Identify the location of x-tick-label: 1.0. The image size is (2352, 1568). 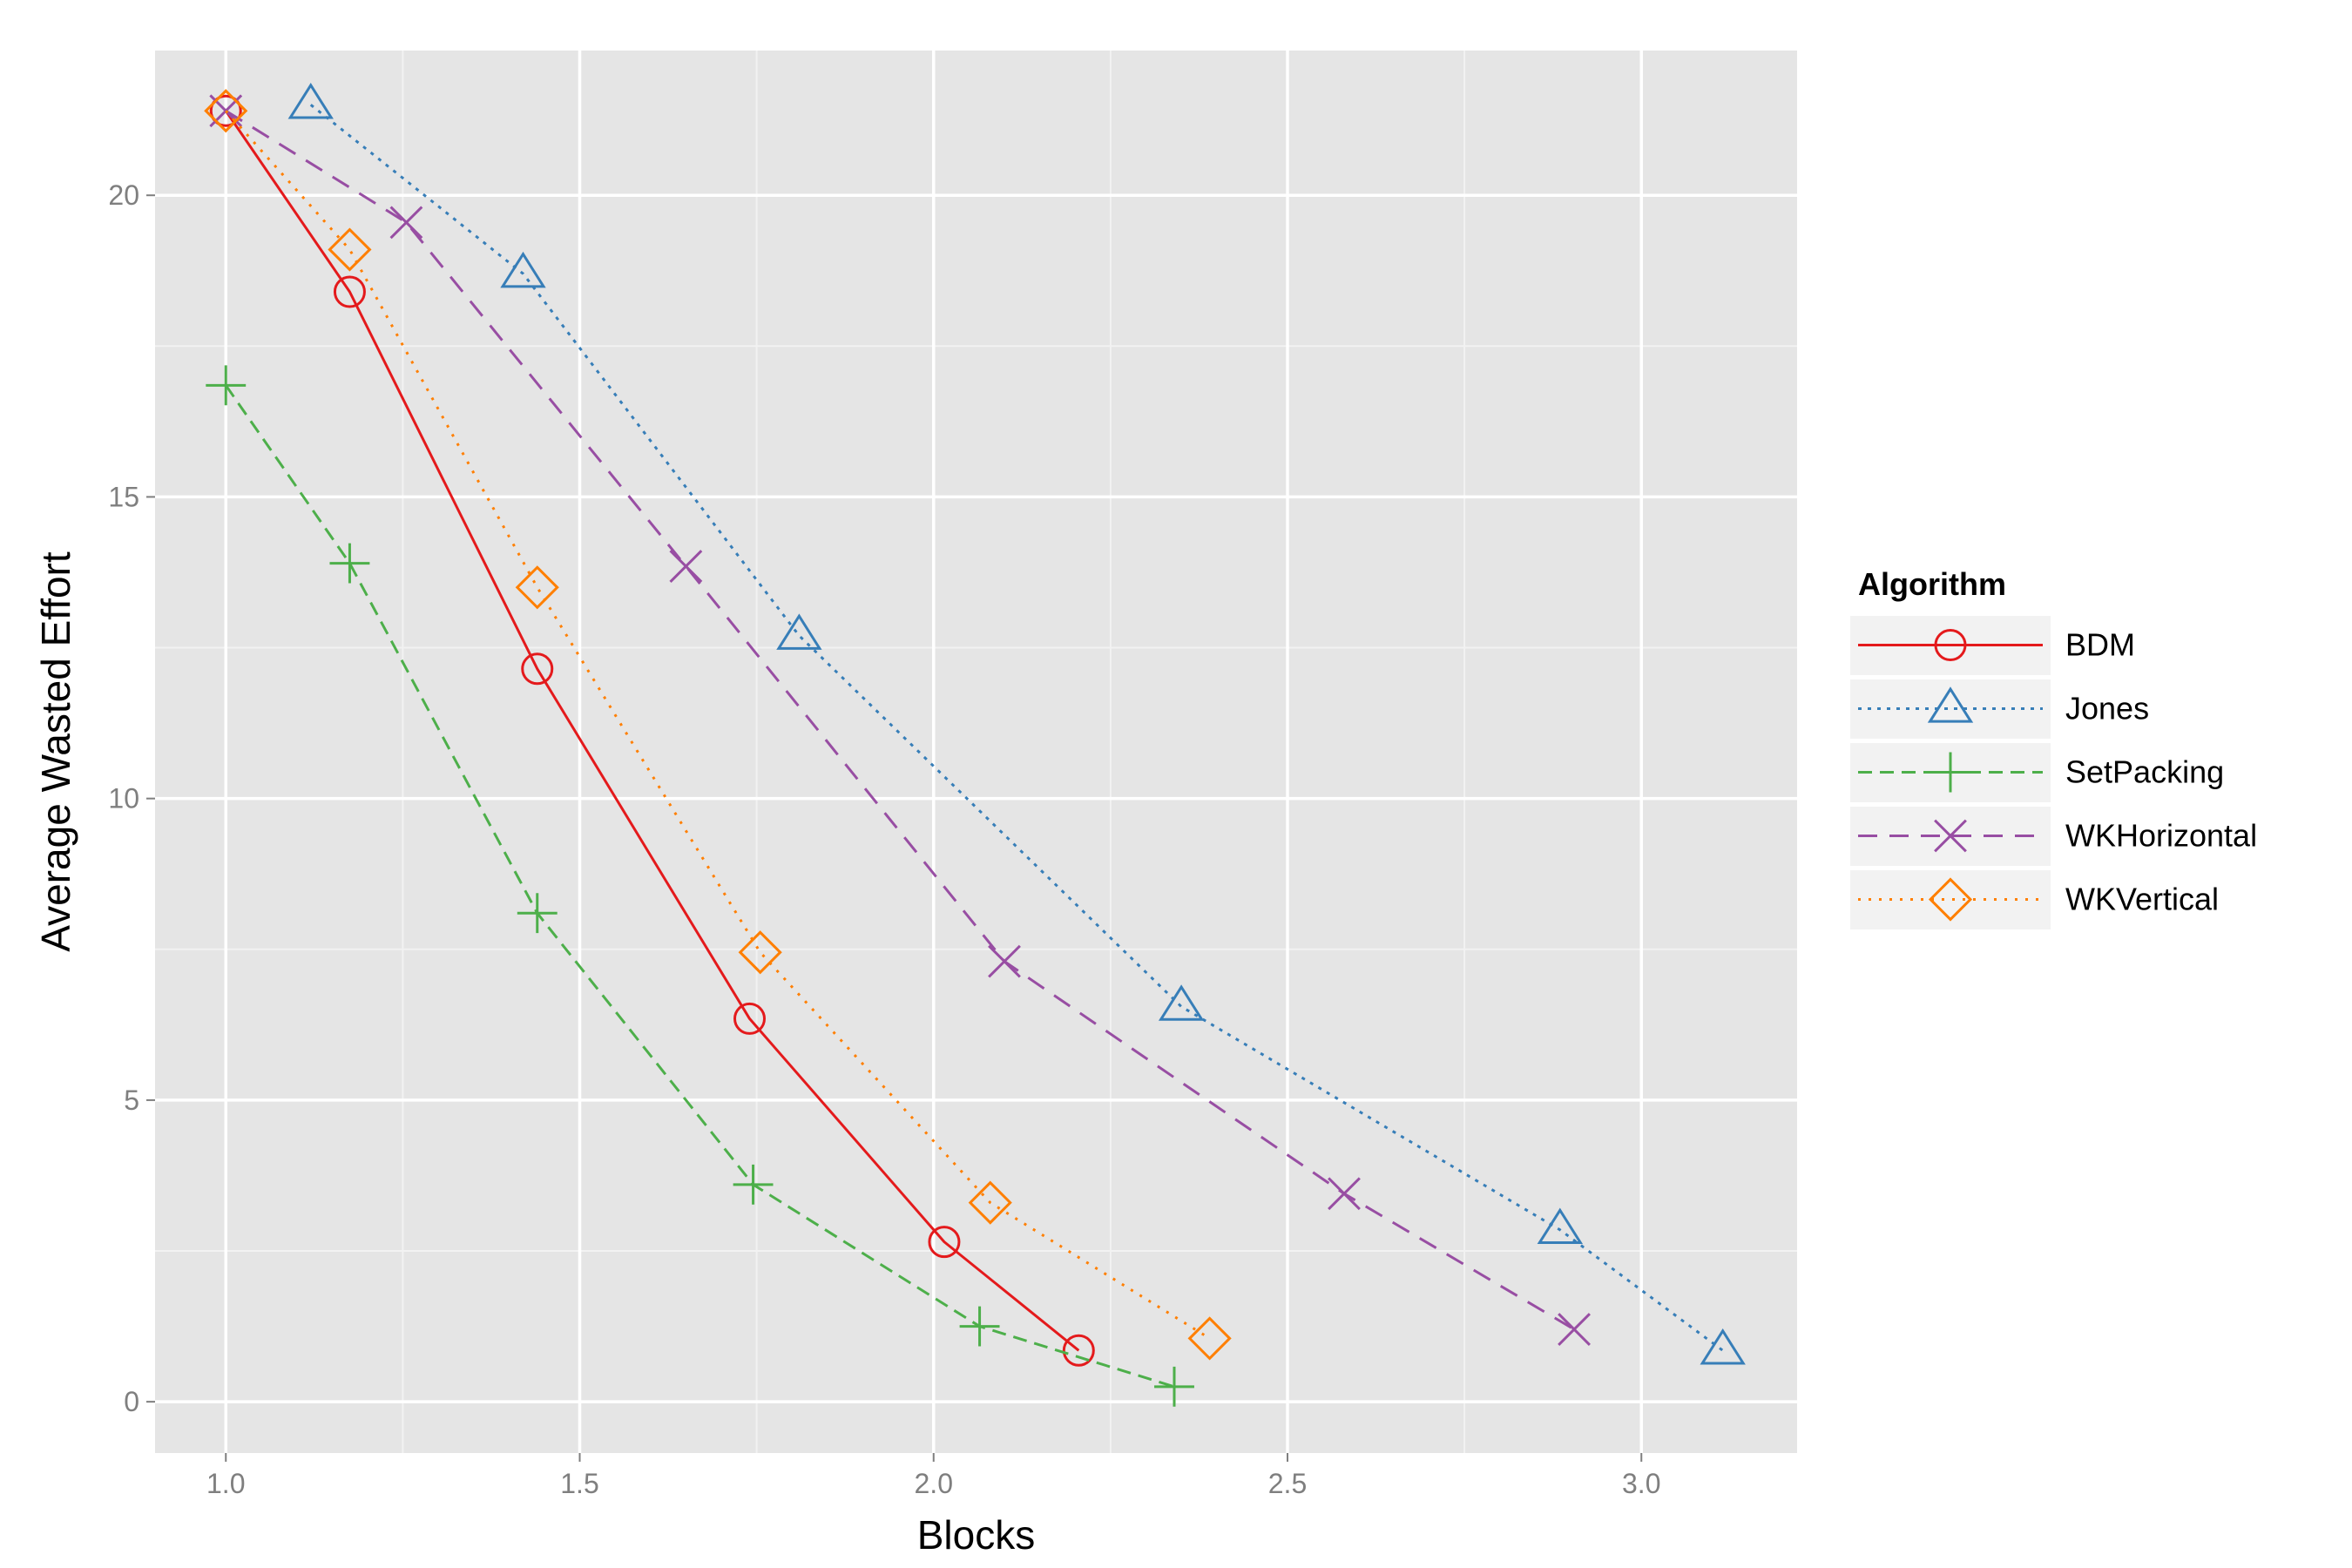
(225, 1483).